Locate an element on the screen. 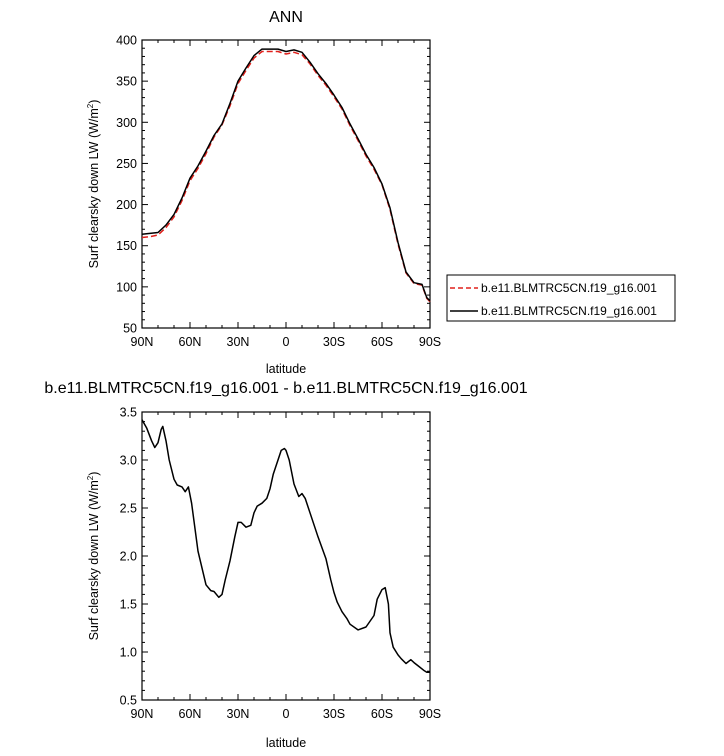 The height and width of the screenshot is (756, 724). y-tick-label: 200 is located at coordinates (126, 205).